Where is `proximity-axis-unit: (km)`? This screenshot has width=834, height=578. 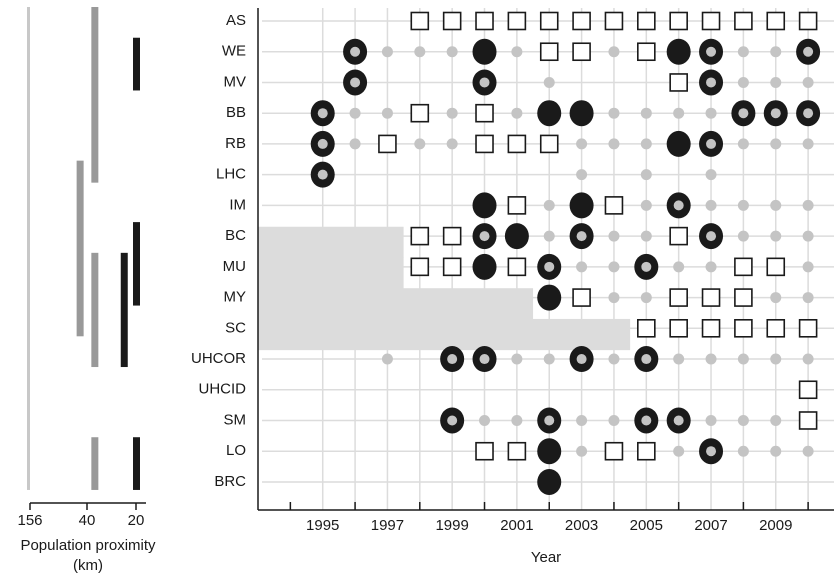 proximity-axis-unit: (km) is located at coordinates (88, 565).